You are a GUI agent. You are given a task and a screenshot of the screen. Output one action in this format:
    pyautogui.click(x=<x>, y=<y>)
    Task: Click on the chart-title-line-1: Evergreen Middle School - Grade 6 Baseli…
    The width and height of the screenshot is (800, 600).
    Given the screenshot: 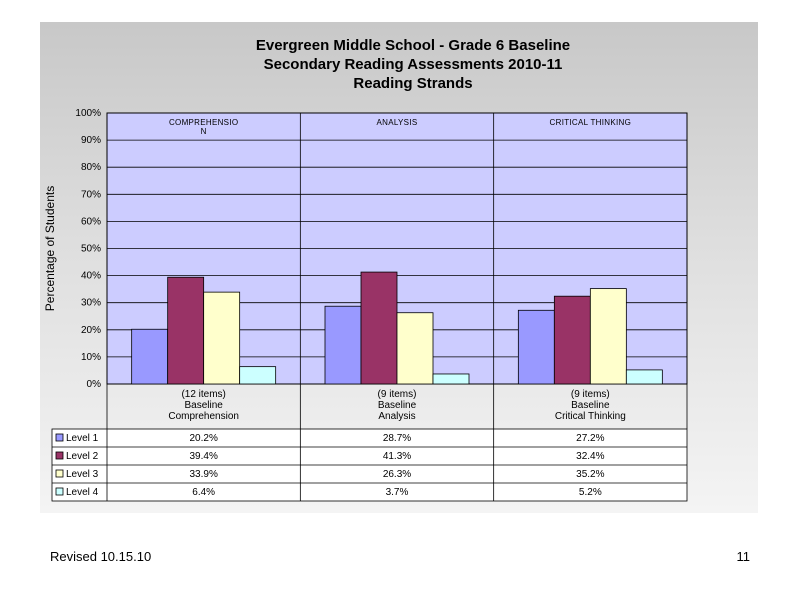 What is the action you would take?
    pyautogui.click(x=413, y=45)
    